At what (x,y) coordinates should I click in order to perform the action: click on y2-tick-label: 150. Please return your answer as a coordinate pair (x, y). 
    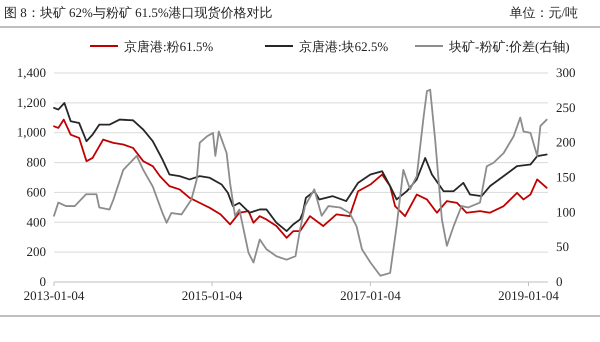
    Looking at the image, I should click on (566, 177).